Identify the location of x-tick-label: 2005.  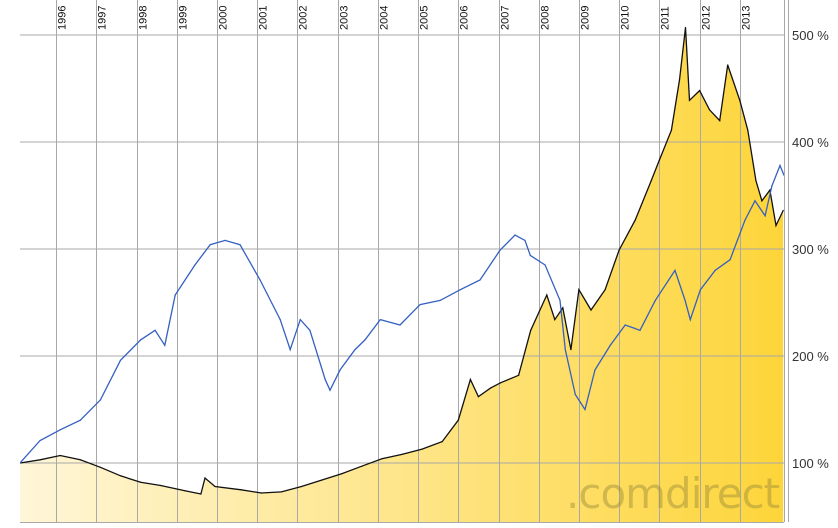
(425, 18).